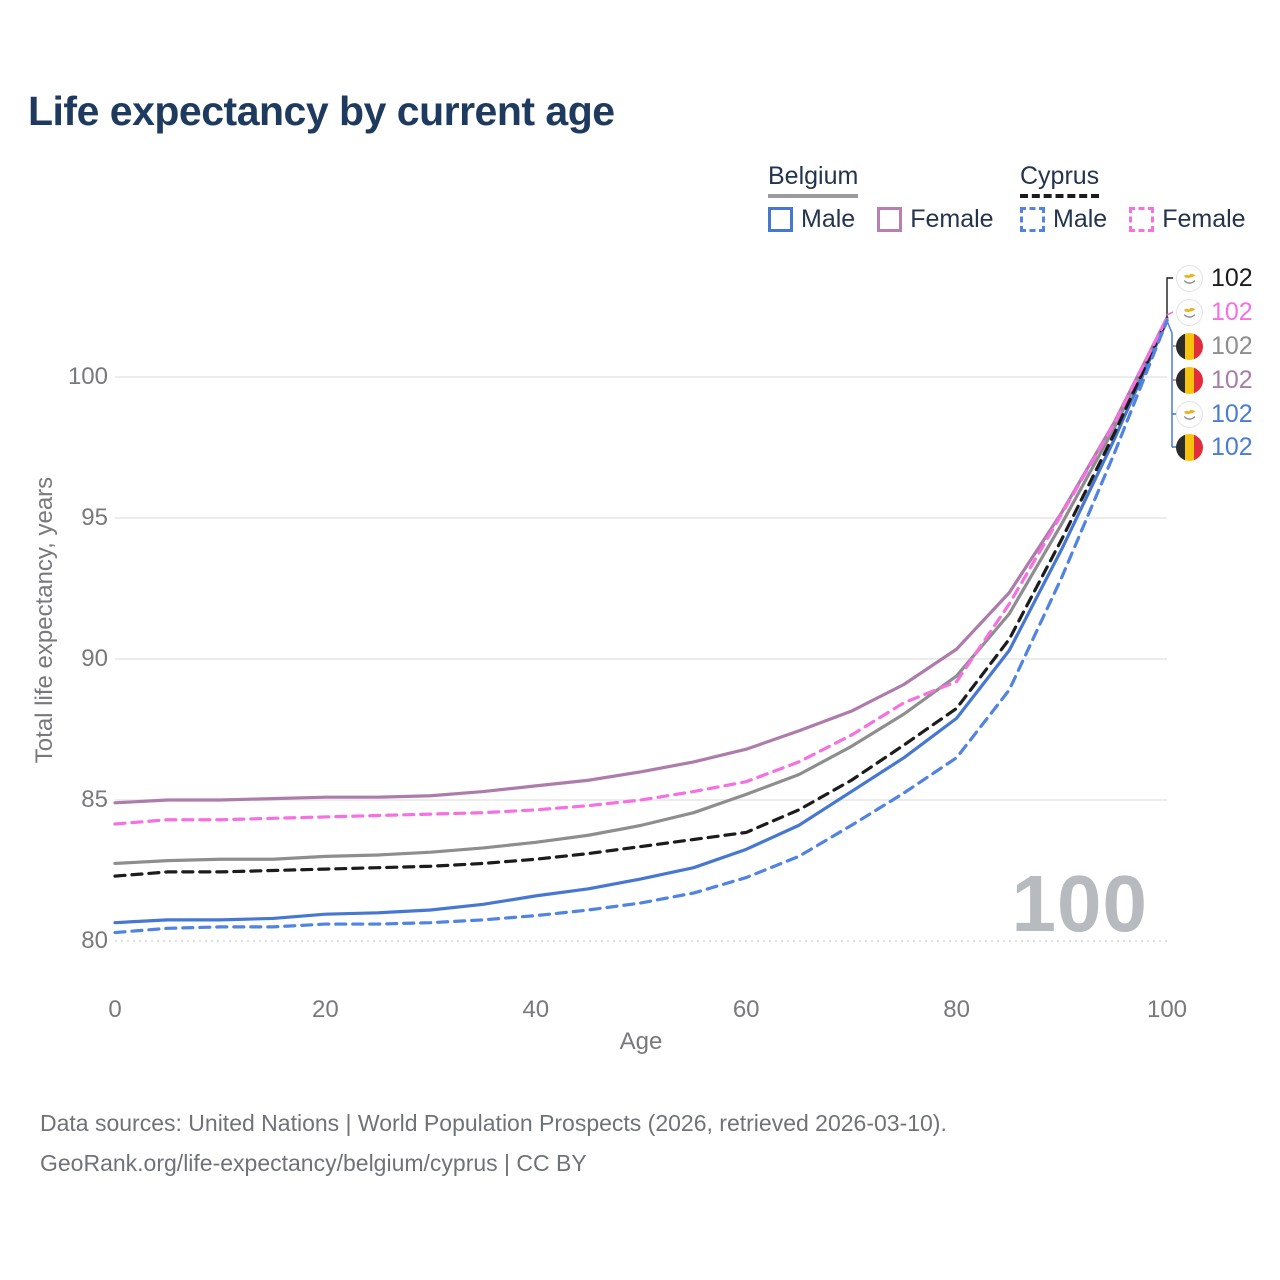 This screenshot has height=1280, width=1280. I want to click on legend-item-cyprus-male: Male, so click(1063, 219).